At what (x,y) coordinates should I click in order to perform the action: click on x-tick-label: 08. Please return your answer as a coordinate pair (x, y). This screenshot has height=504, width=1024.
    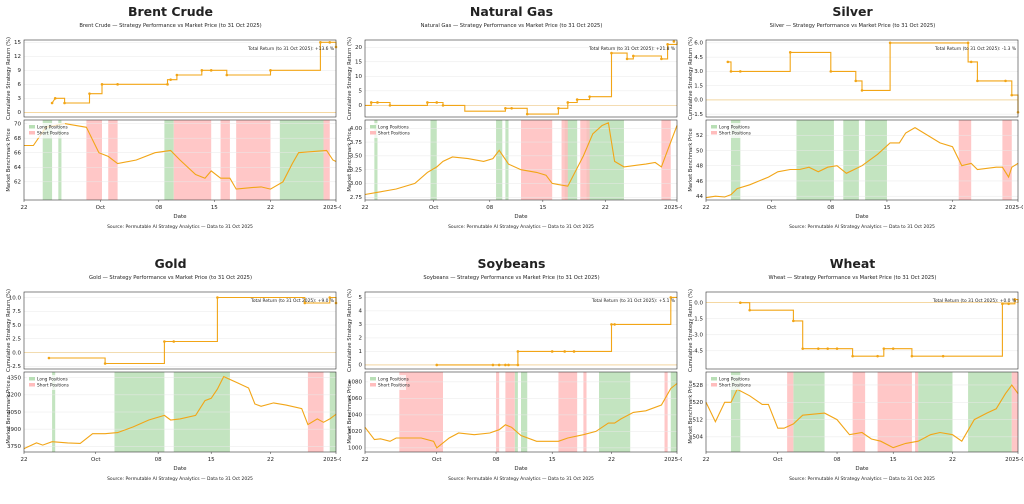
    Looking at the image, I should click on (158, 460).